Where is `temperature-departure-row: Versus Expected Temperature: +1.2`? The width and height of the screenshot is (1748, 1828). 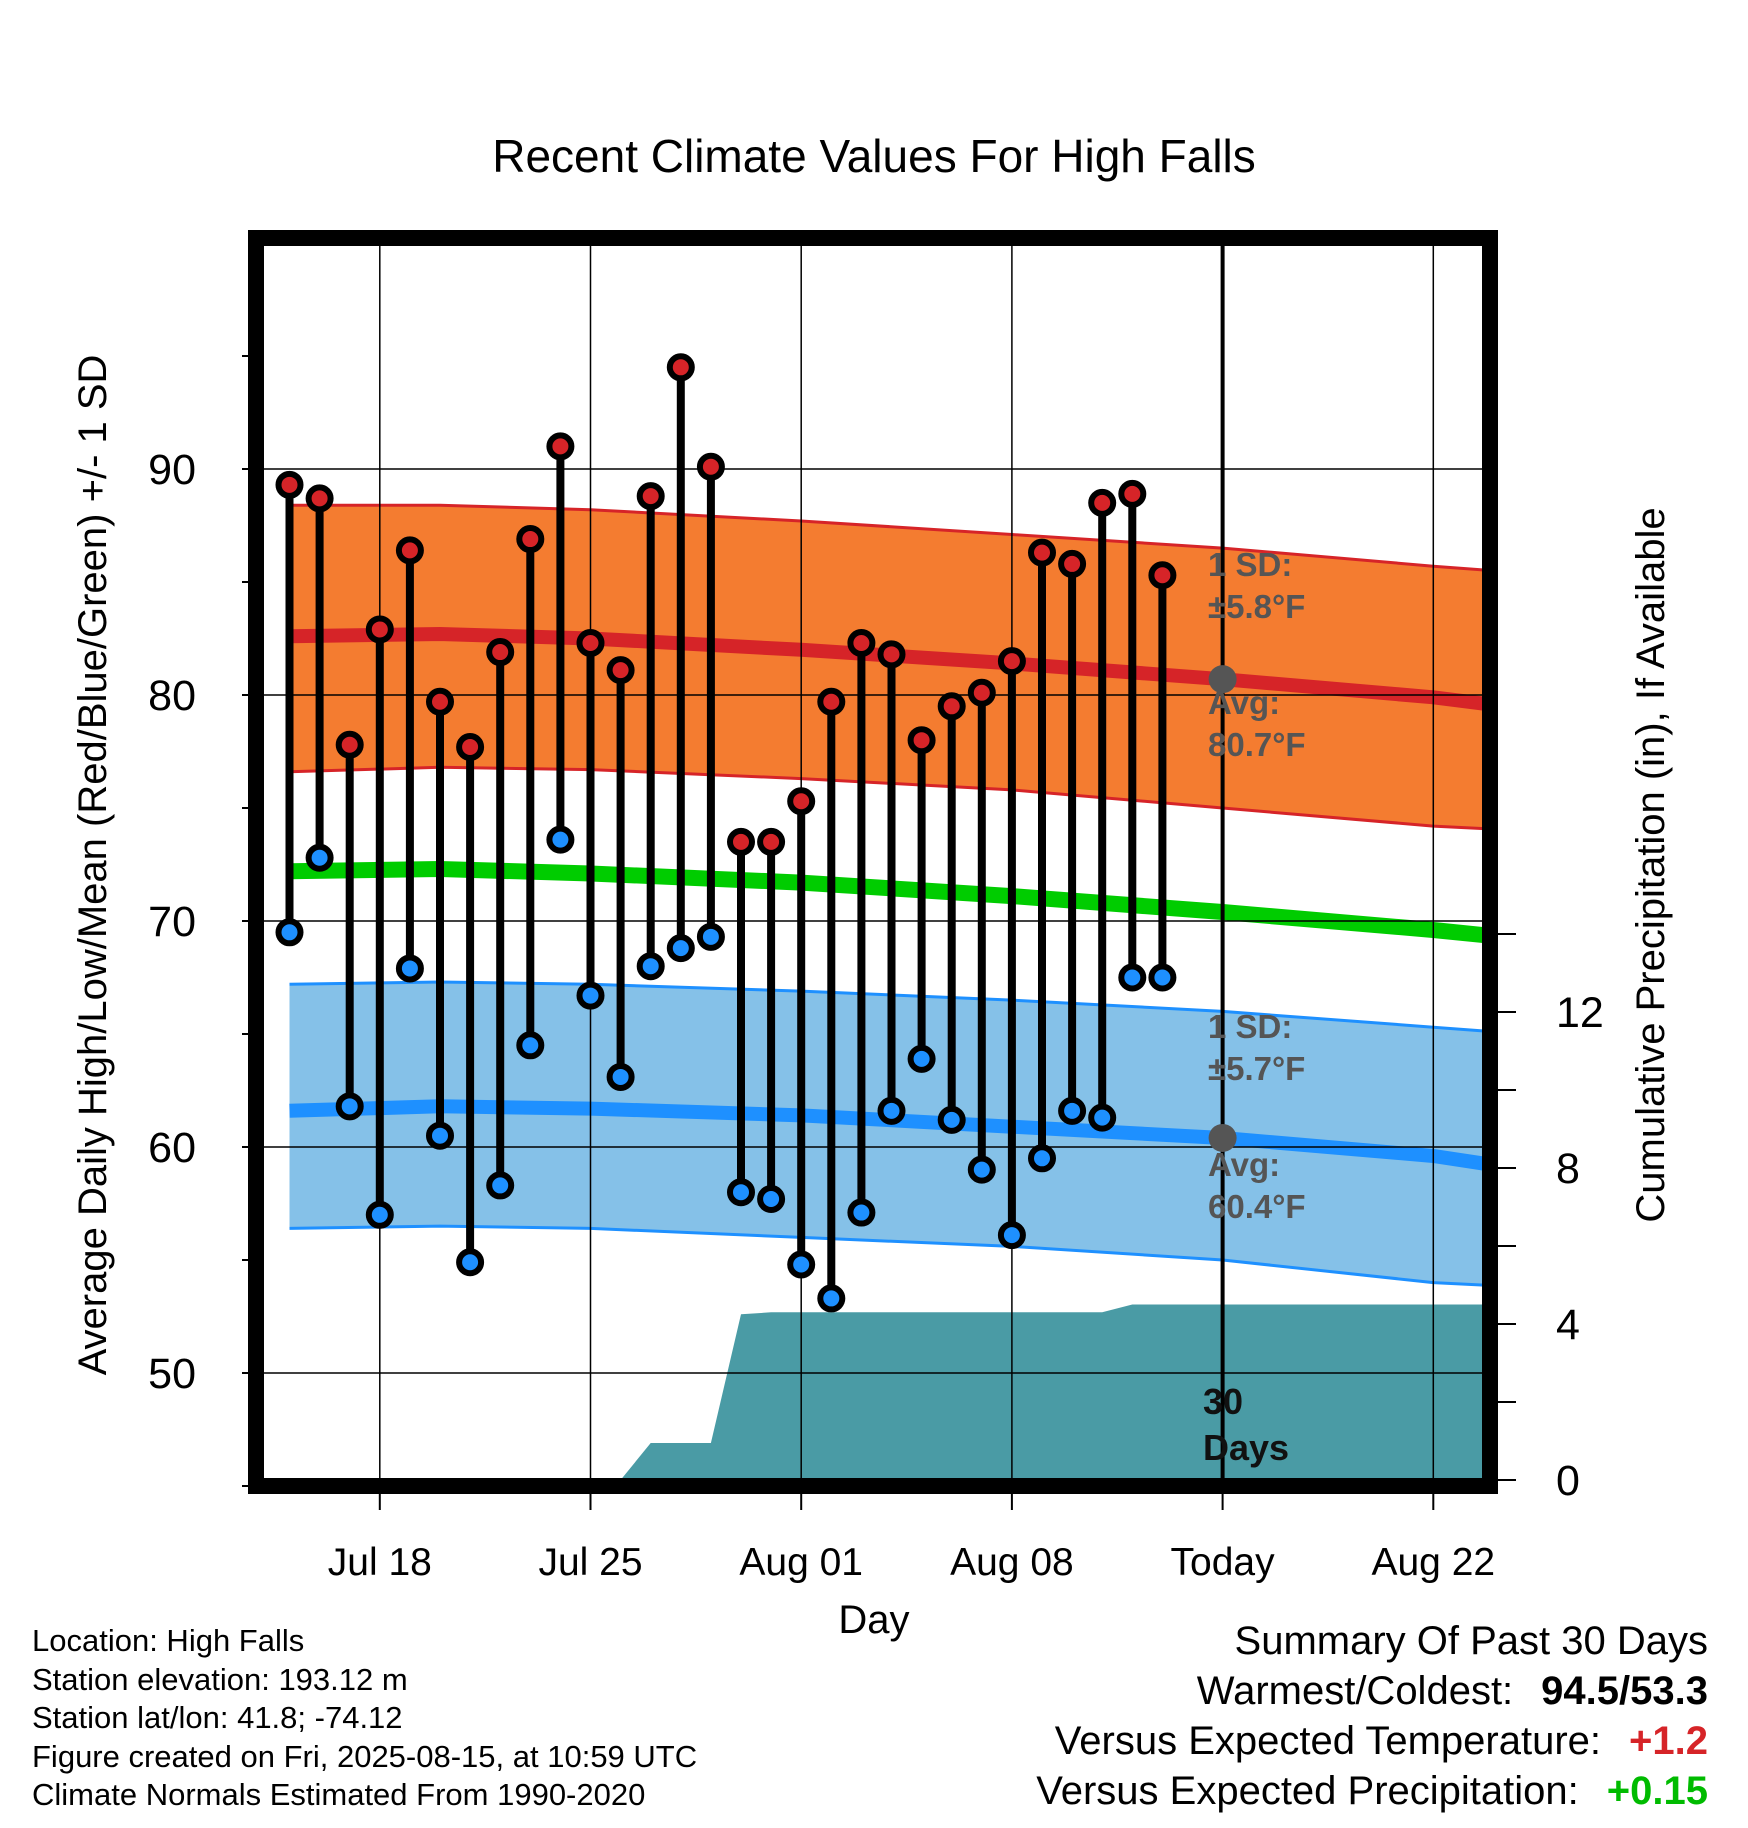
temperature-departure-row: Versus Expected Temperature: +1.2 is located at coordinates (1372, 1741).